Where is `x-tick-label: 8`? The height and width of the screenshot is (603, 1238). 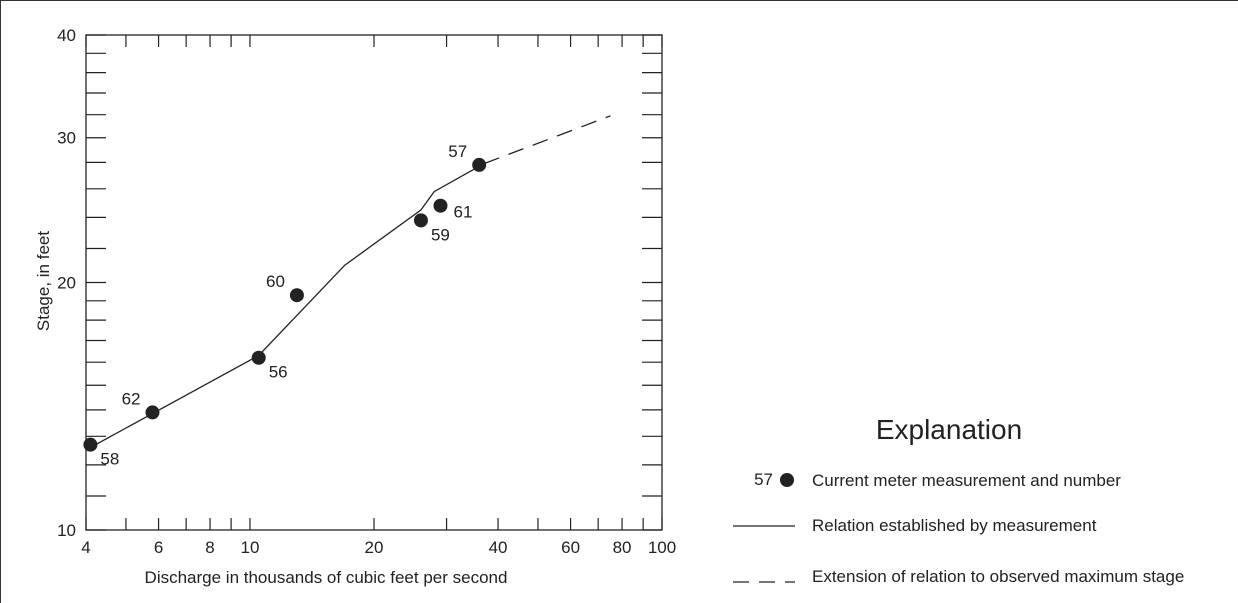 x-tick-label: 8 is located at coordinates (209, 547).